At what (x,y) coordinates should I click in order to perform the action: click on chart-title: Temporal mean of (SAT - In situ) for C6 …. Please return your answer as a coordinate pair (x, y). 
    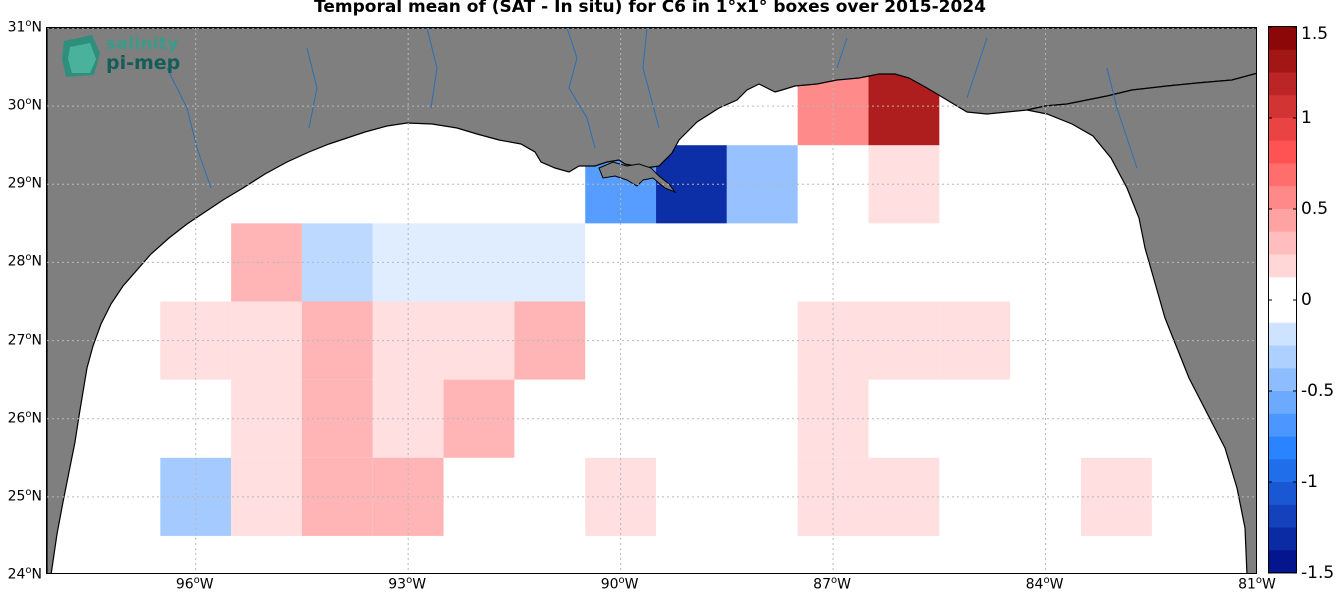
    Looking at the image, I should click on (650, 8).